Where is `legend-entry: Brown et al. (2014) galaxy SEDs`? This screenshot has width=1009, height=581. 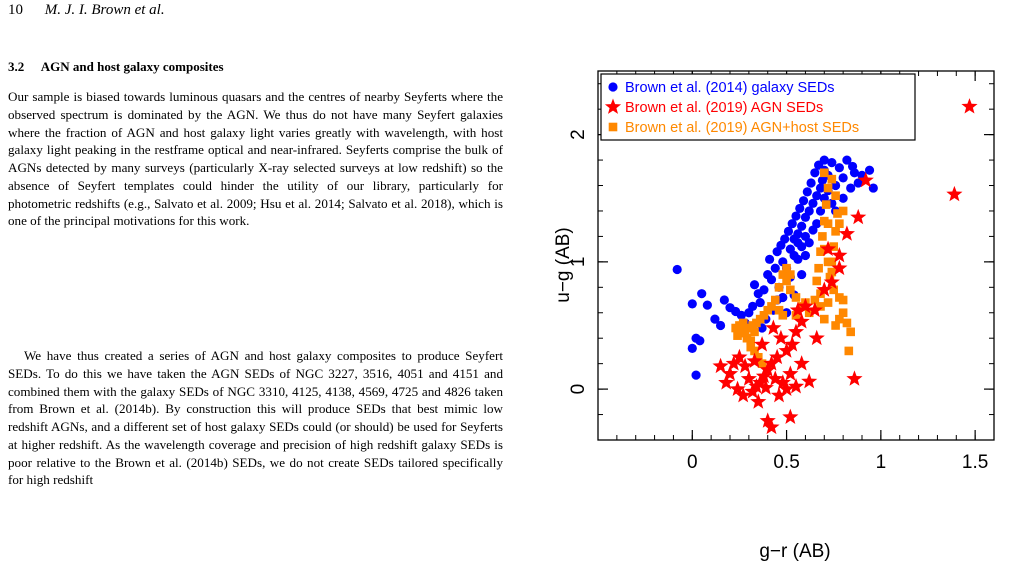
legend-entry: Brown et al. (2014) galaxy SEDs is located at coordinates (730, 88).